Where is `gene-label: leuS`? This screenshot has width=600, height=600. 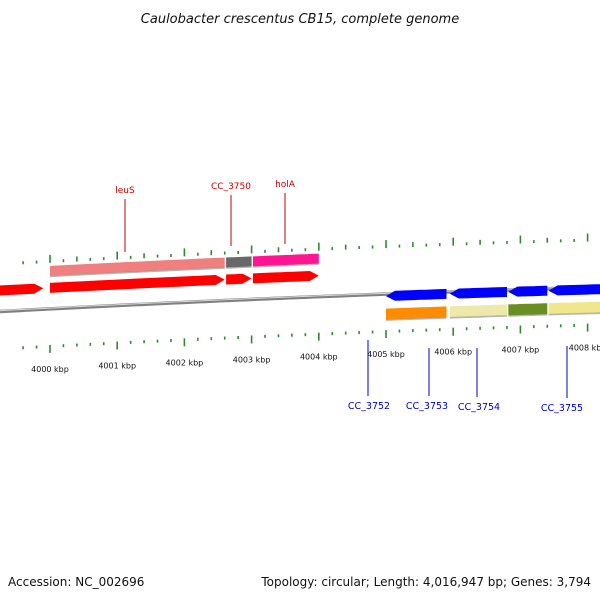
gene-label: leuS is located at coordinates (125, 191).